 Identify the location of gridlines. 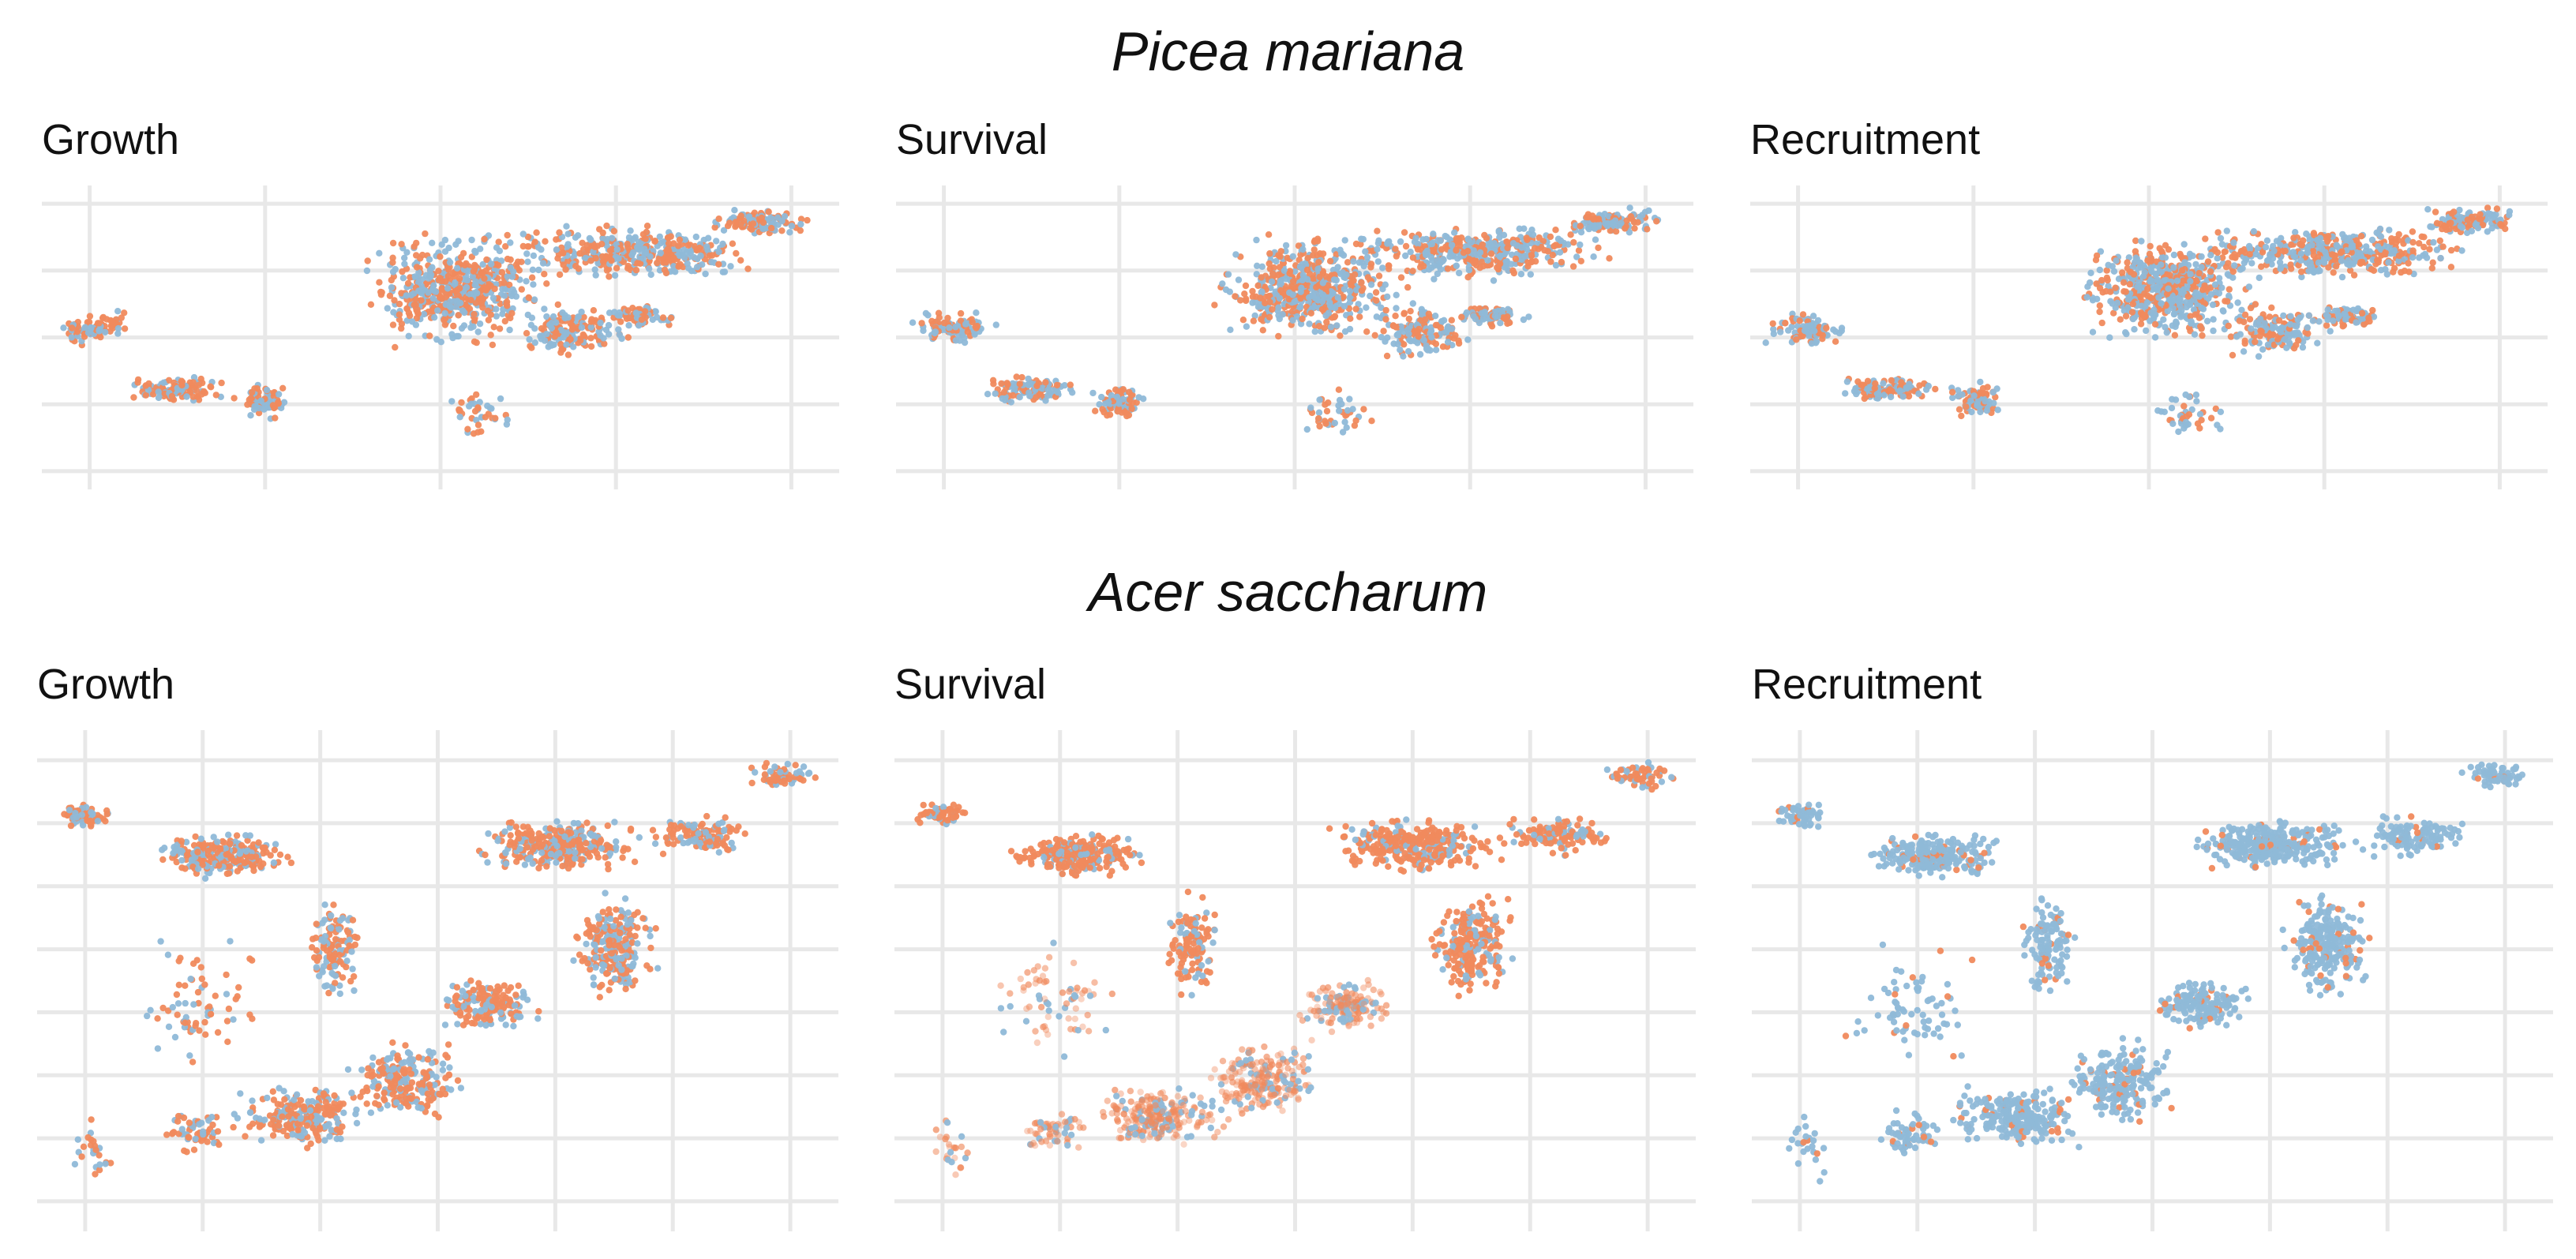
(440, 337).